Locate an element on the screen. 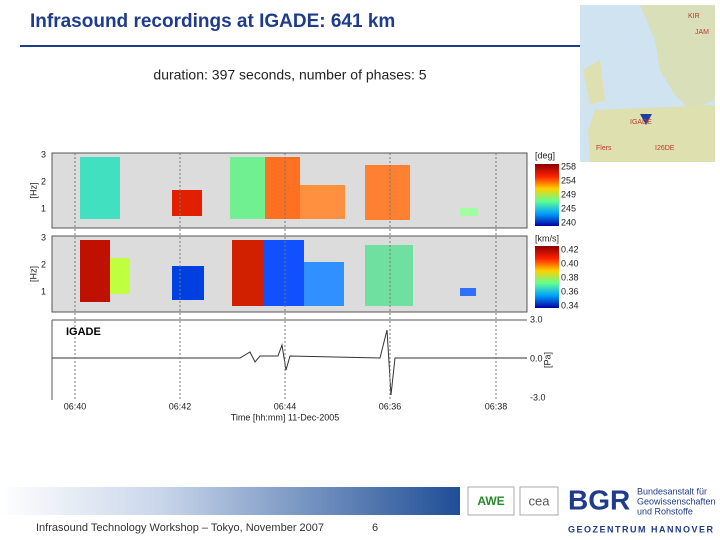 The width and height of the screenshot is (720, 540). colorbar-unit: [deg] is located at coordinates (545, 155).